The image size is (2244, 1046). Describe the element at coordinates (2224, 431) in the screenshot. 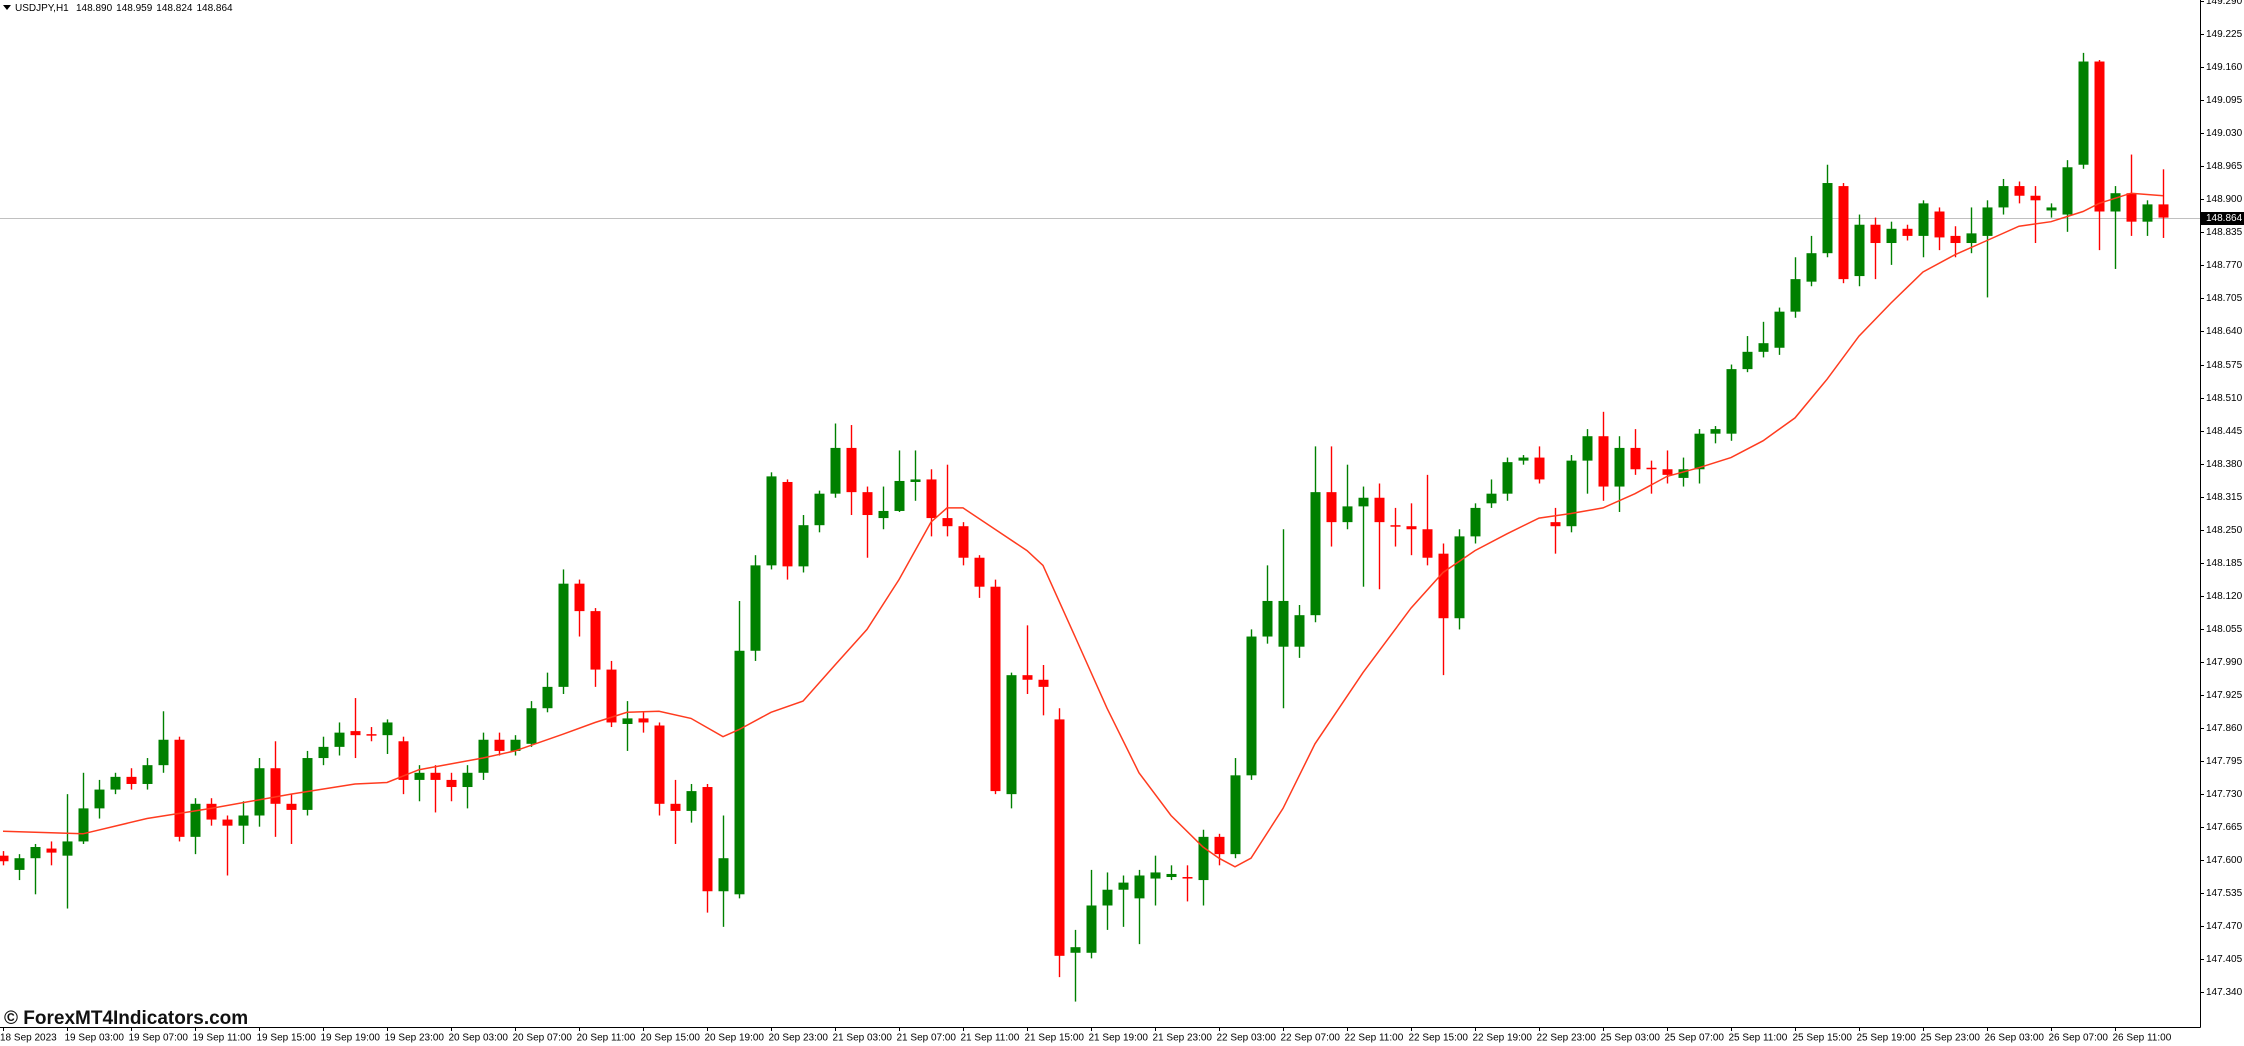

I see `y-tick-label: 148.445` at that location.